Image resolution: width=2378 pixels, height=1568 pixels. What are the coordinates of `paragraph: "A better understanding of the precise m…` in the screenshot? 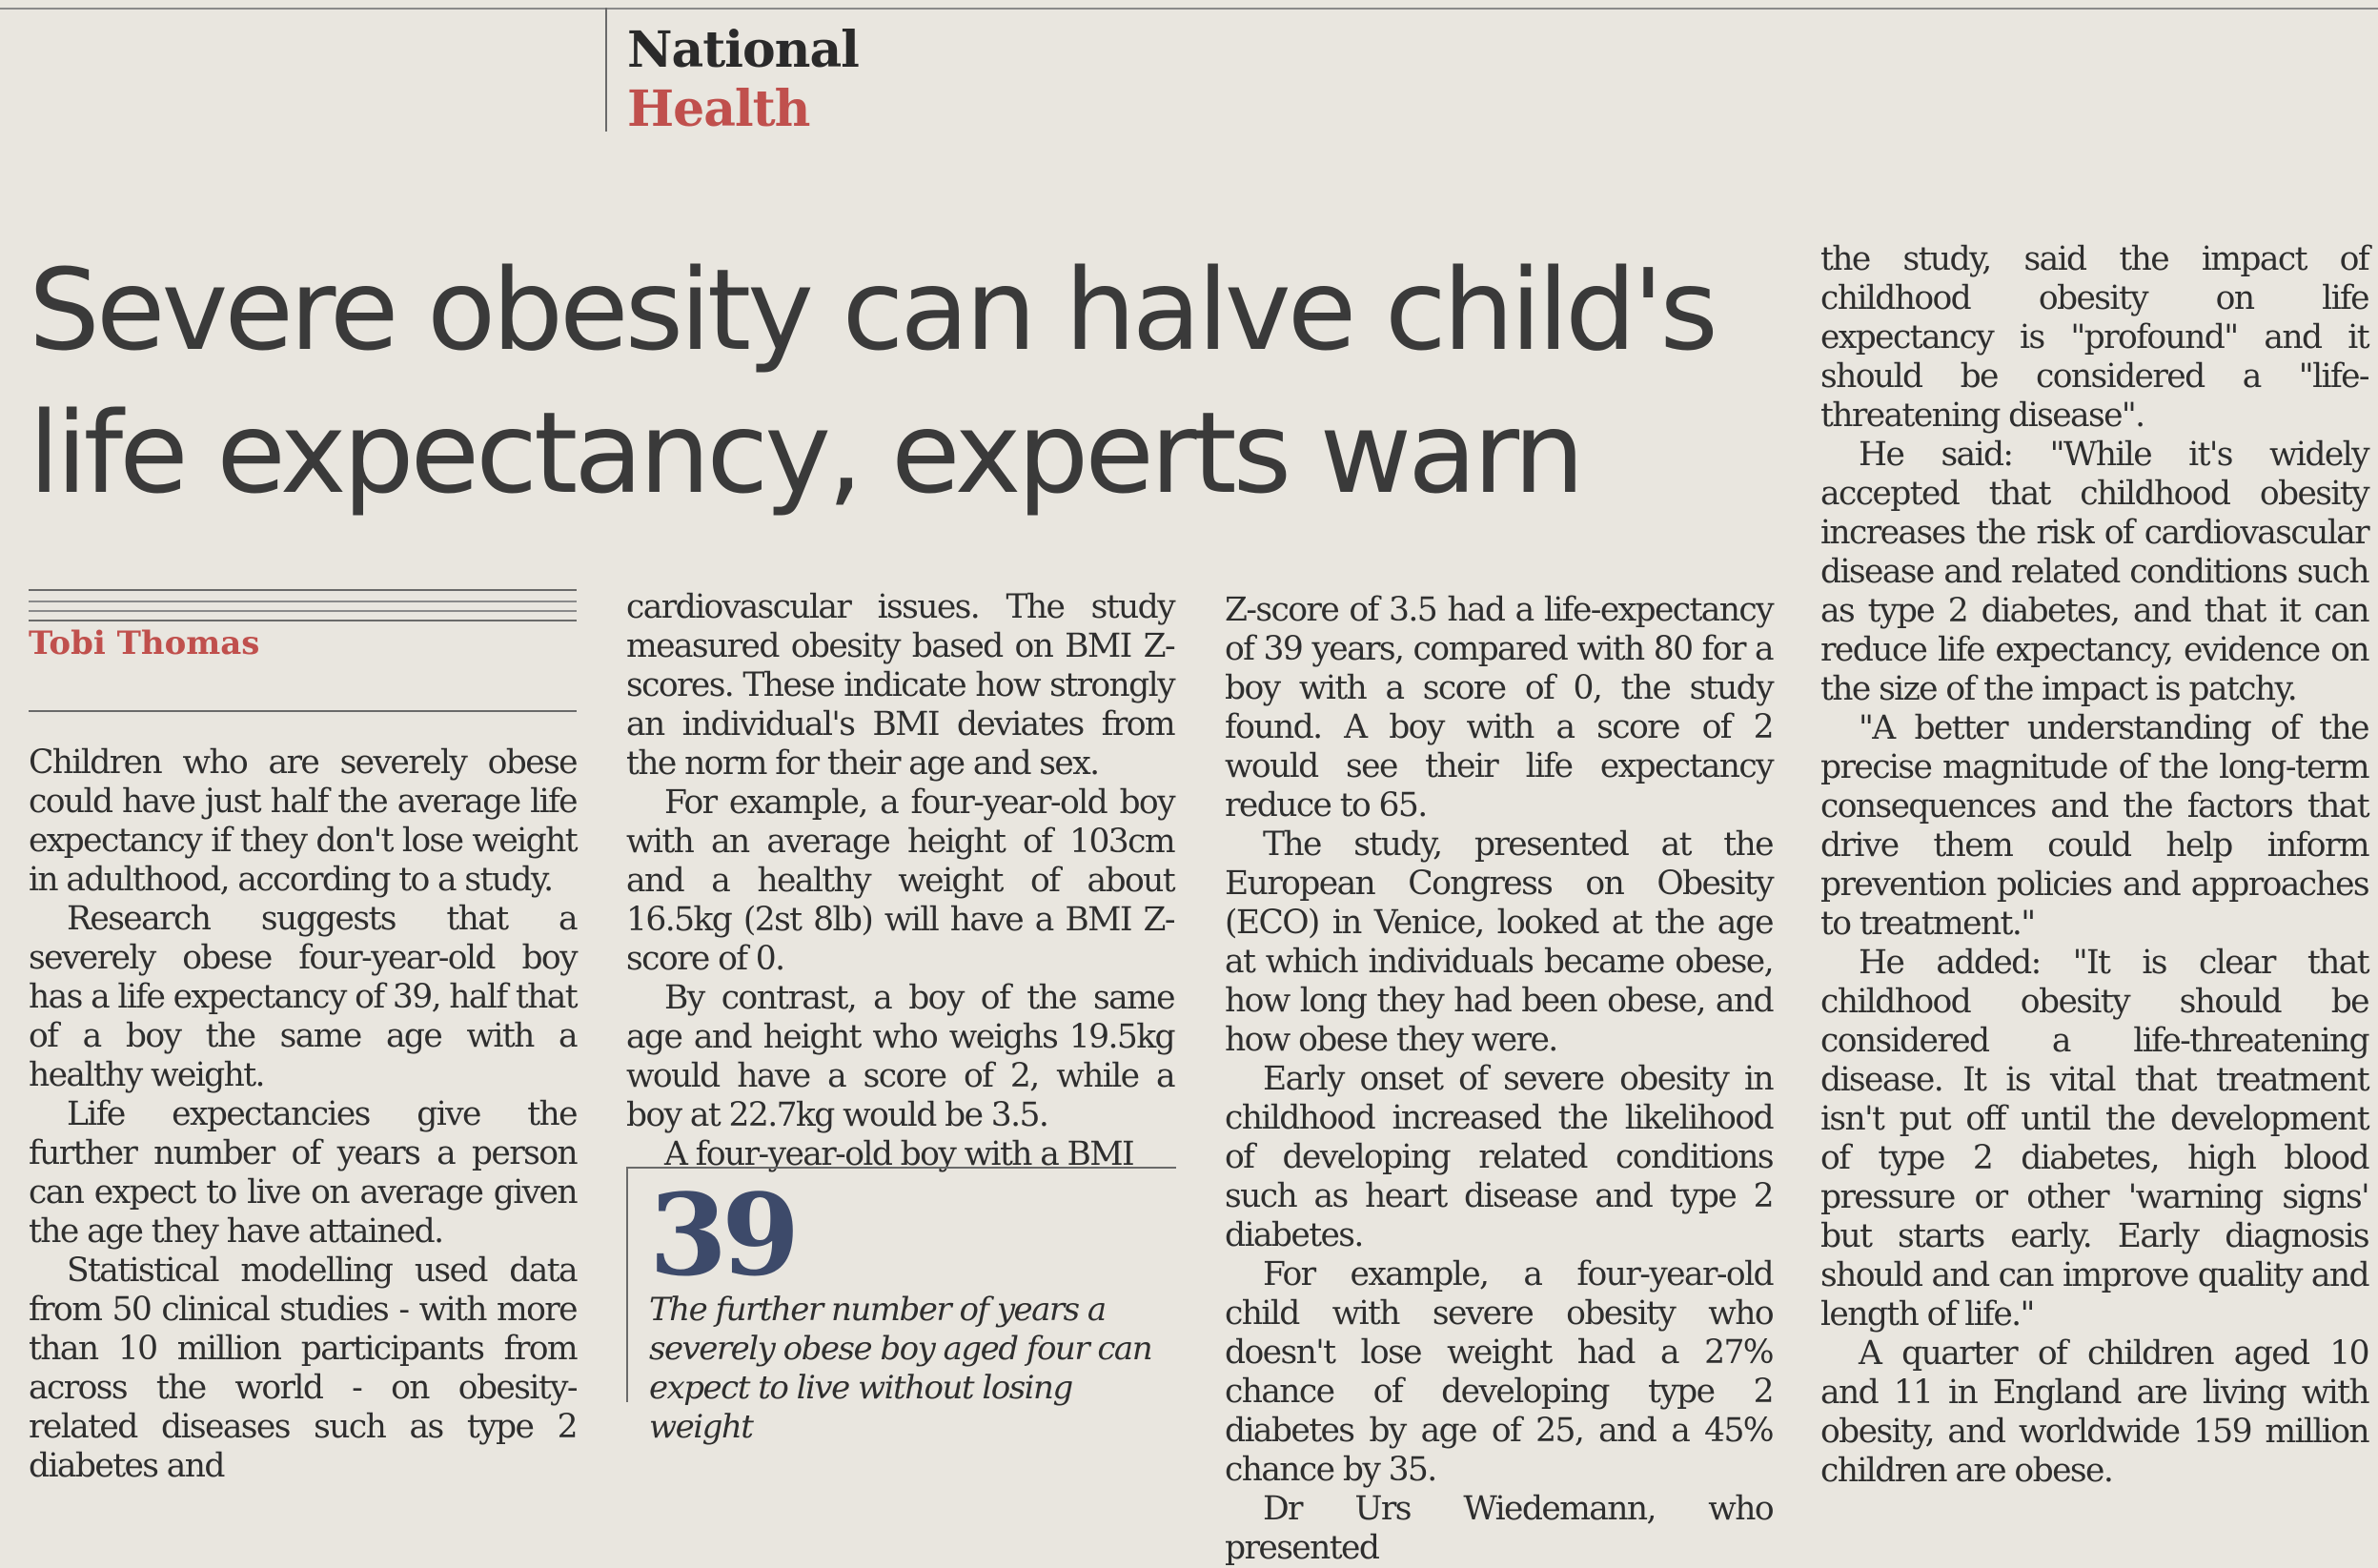 It's located at (2095, 826).